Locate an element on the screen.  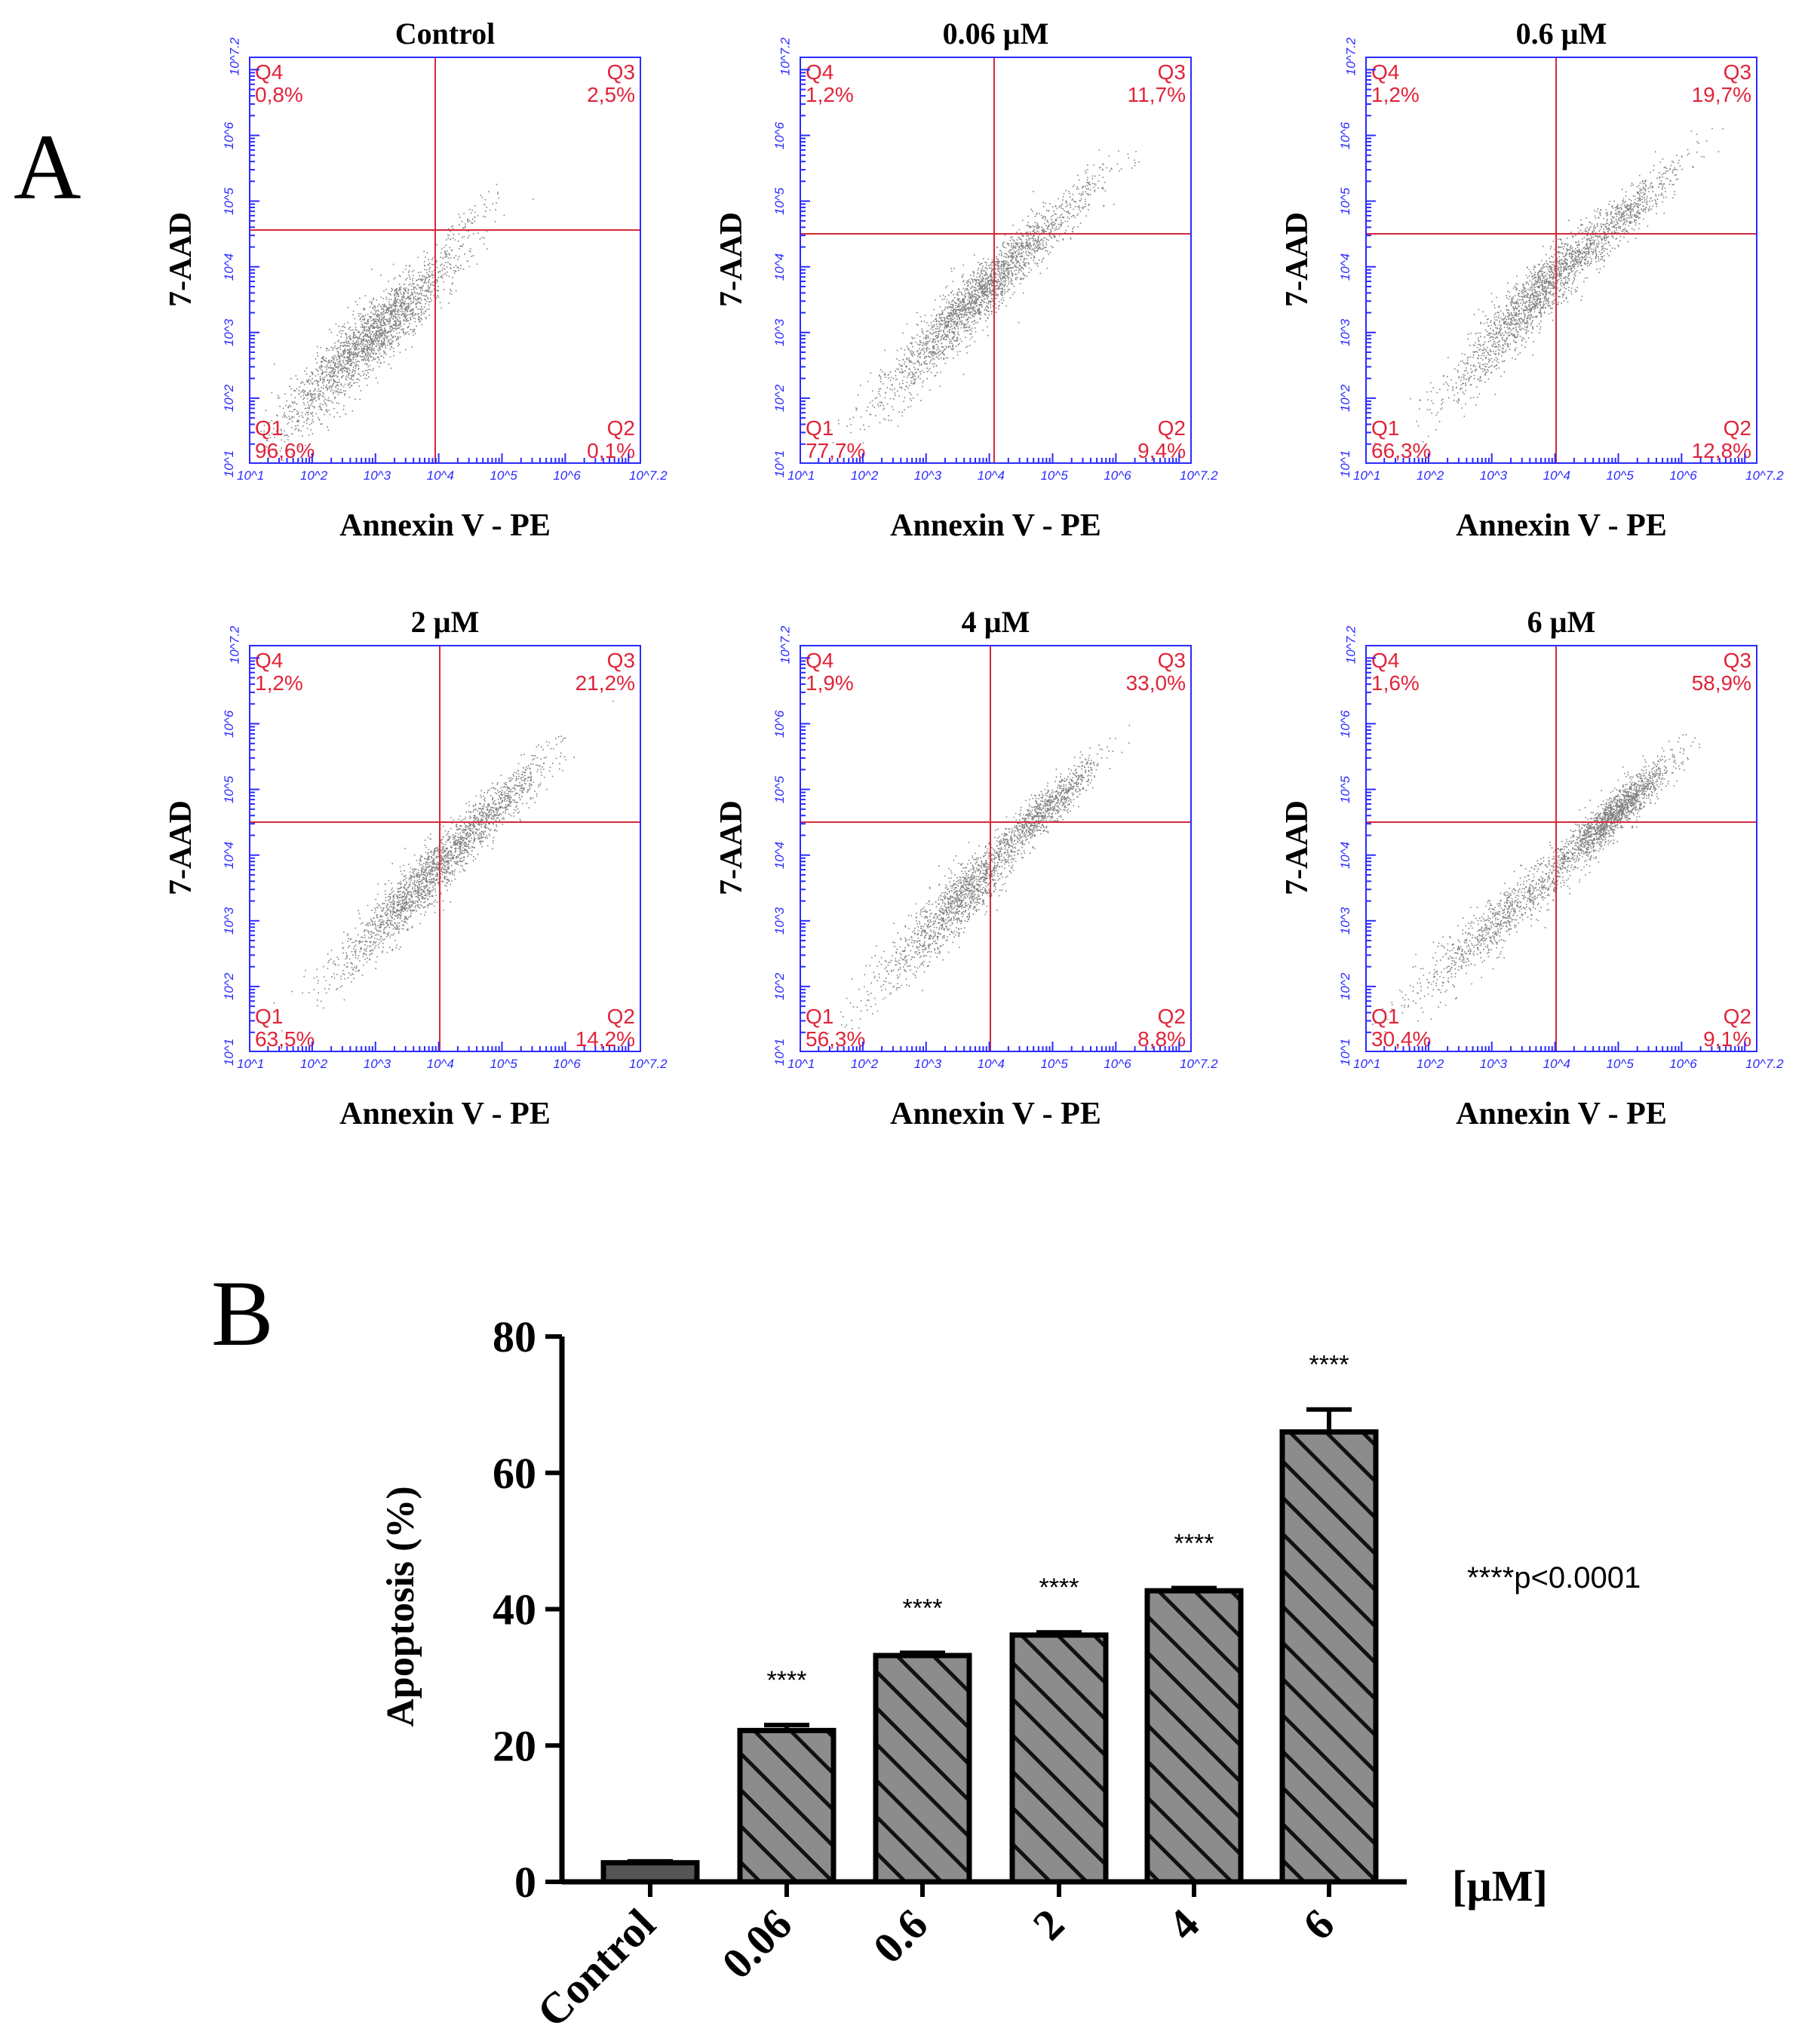
panel-label-a: A is located at coordinates (47, 167).